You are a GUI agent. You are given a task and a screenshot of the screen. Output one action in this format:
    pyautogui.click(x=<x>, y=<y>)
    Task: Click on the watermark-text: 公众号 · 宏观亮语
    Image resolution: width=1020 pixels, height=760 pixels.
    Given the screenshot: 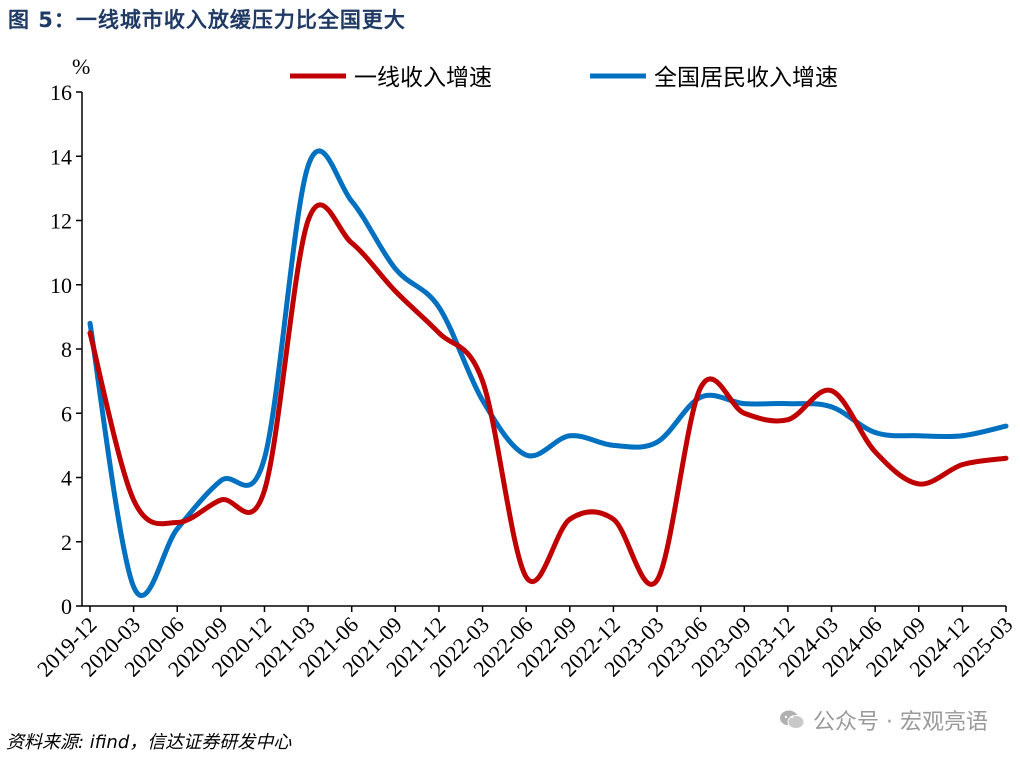 What is the action you would take?
    pyautogui.click(x=900, y=722)
    